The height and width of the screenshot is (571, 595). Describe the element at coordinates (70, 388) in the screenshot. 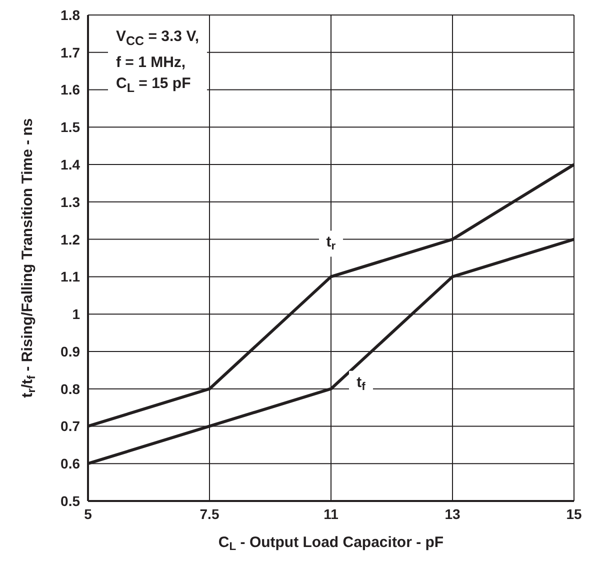

I see `y-tick-label: 0.8` at that location.